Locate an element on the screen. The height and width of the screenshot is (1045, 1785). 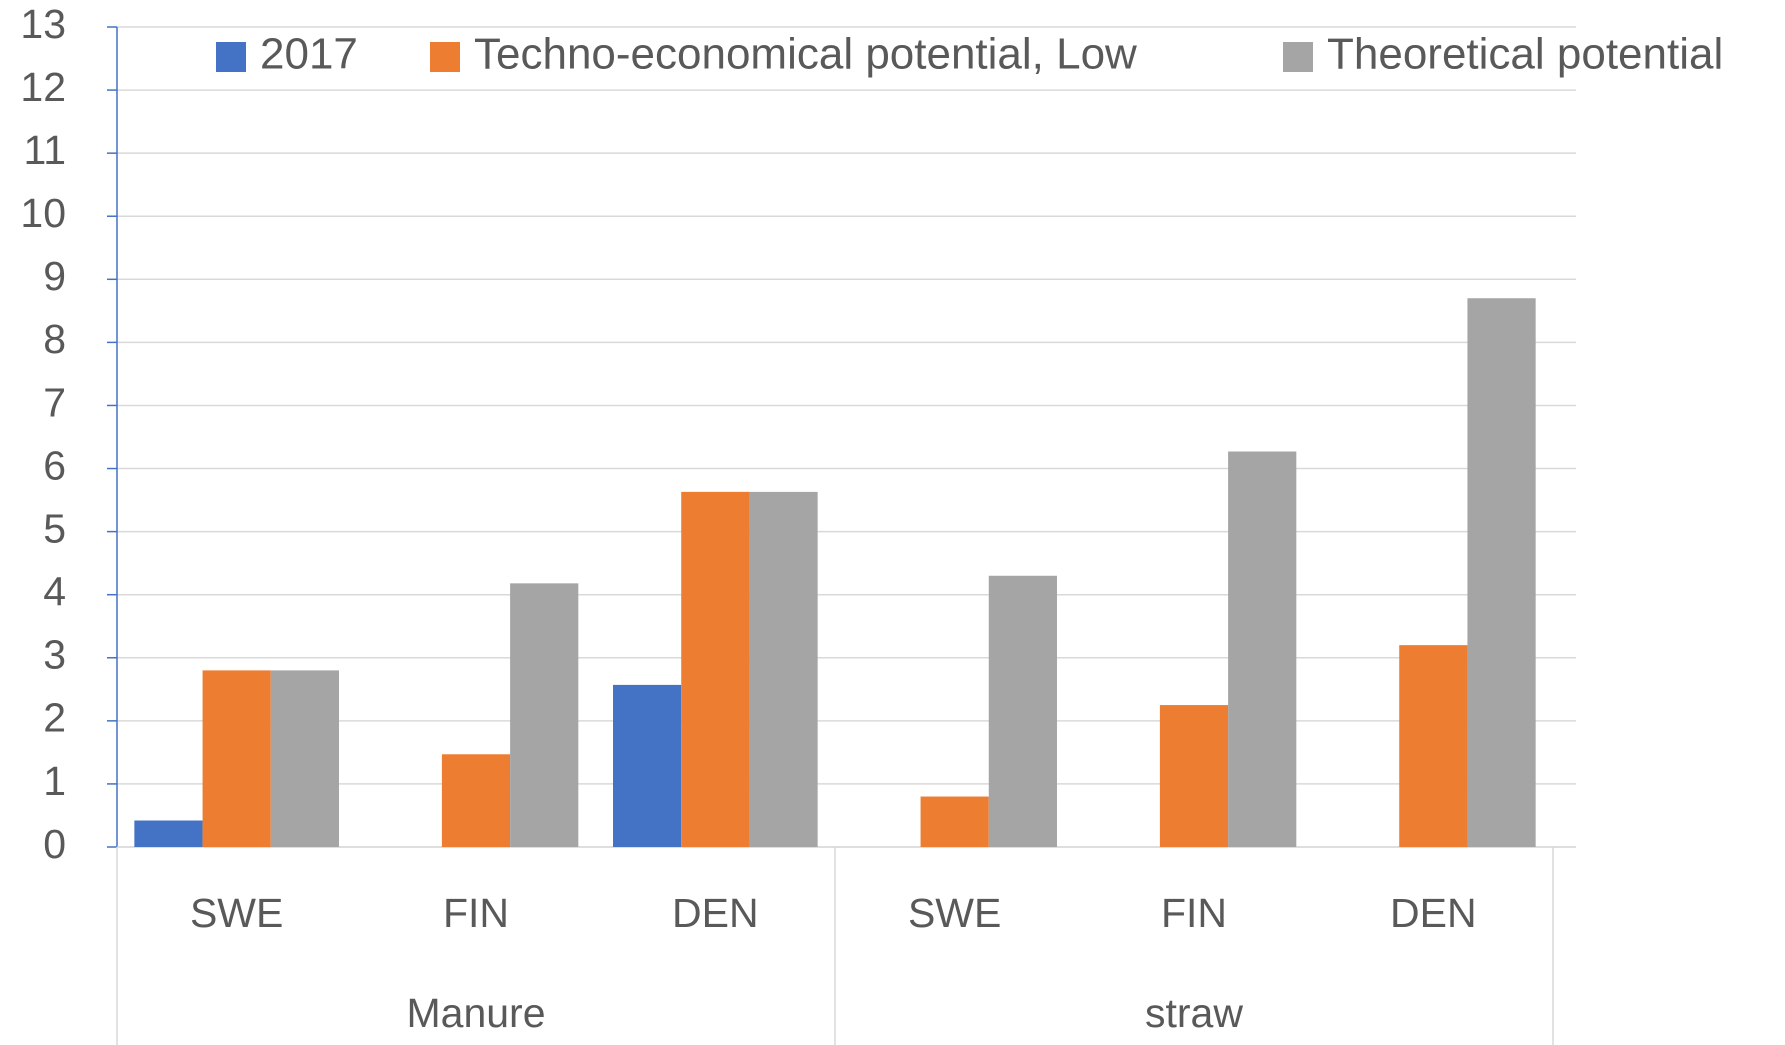
y-tick-label: 0 is located at coordinates (54, 844).